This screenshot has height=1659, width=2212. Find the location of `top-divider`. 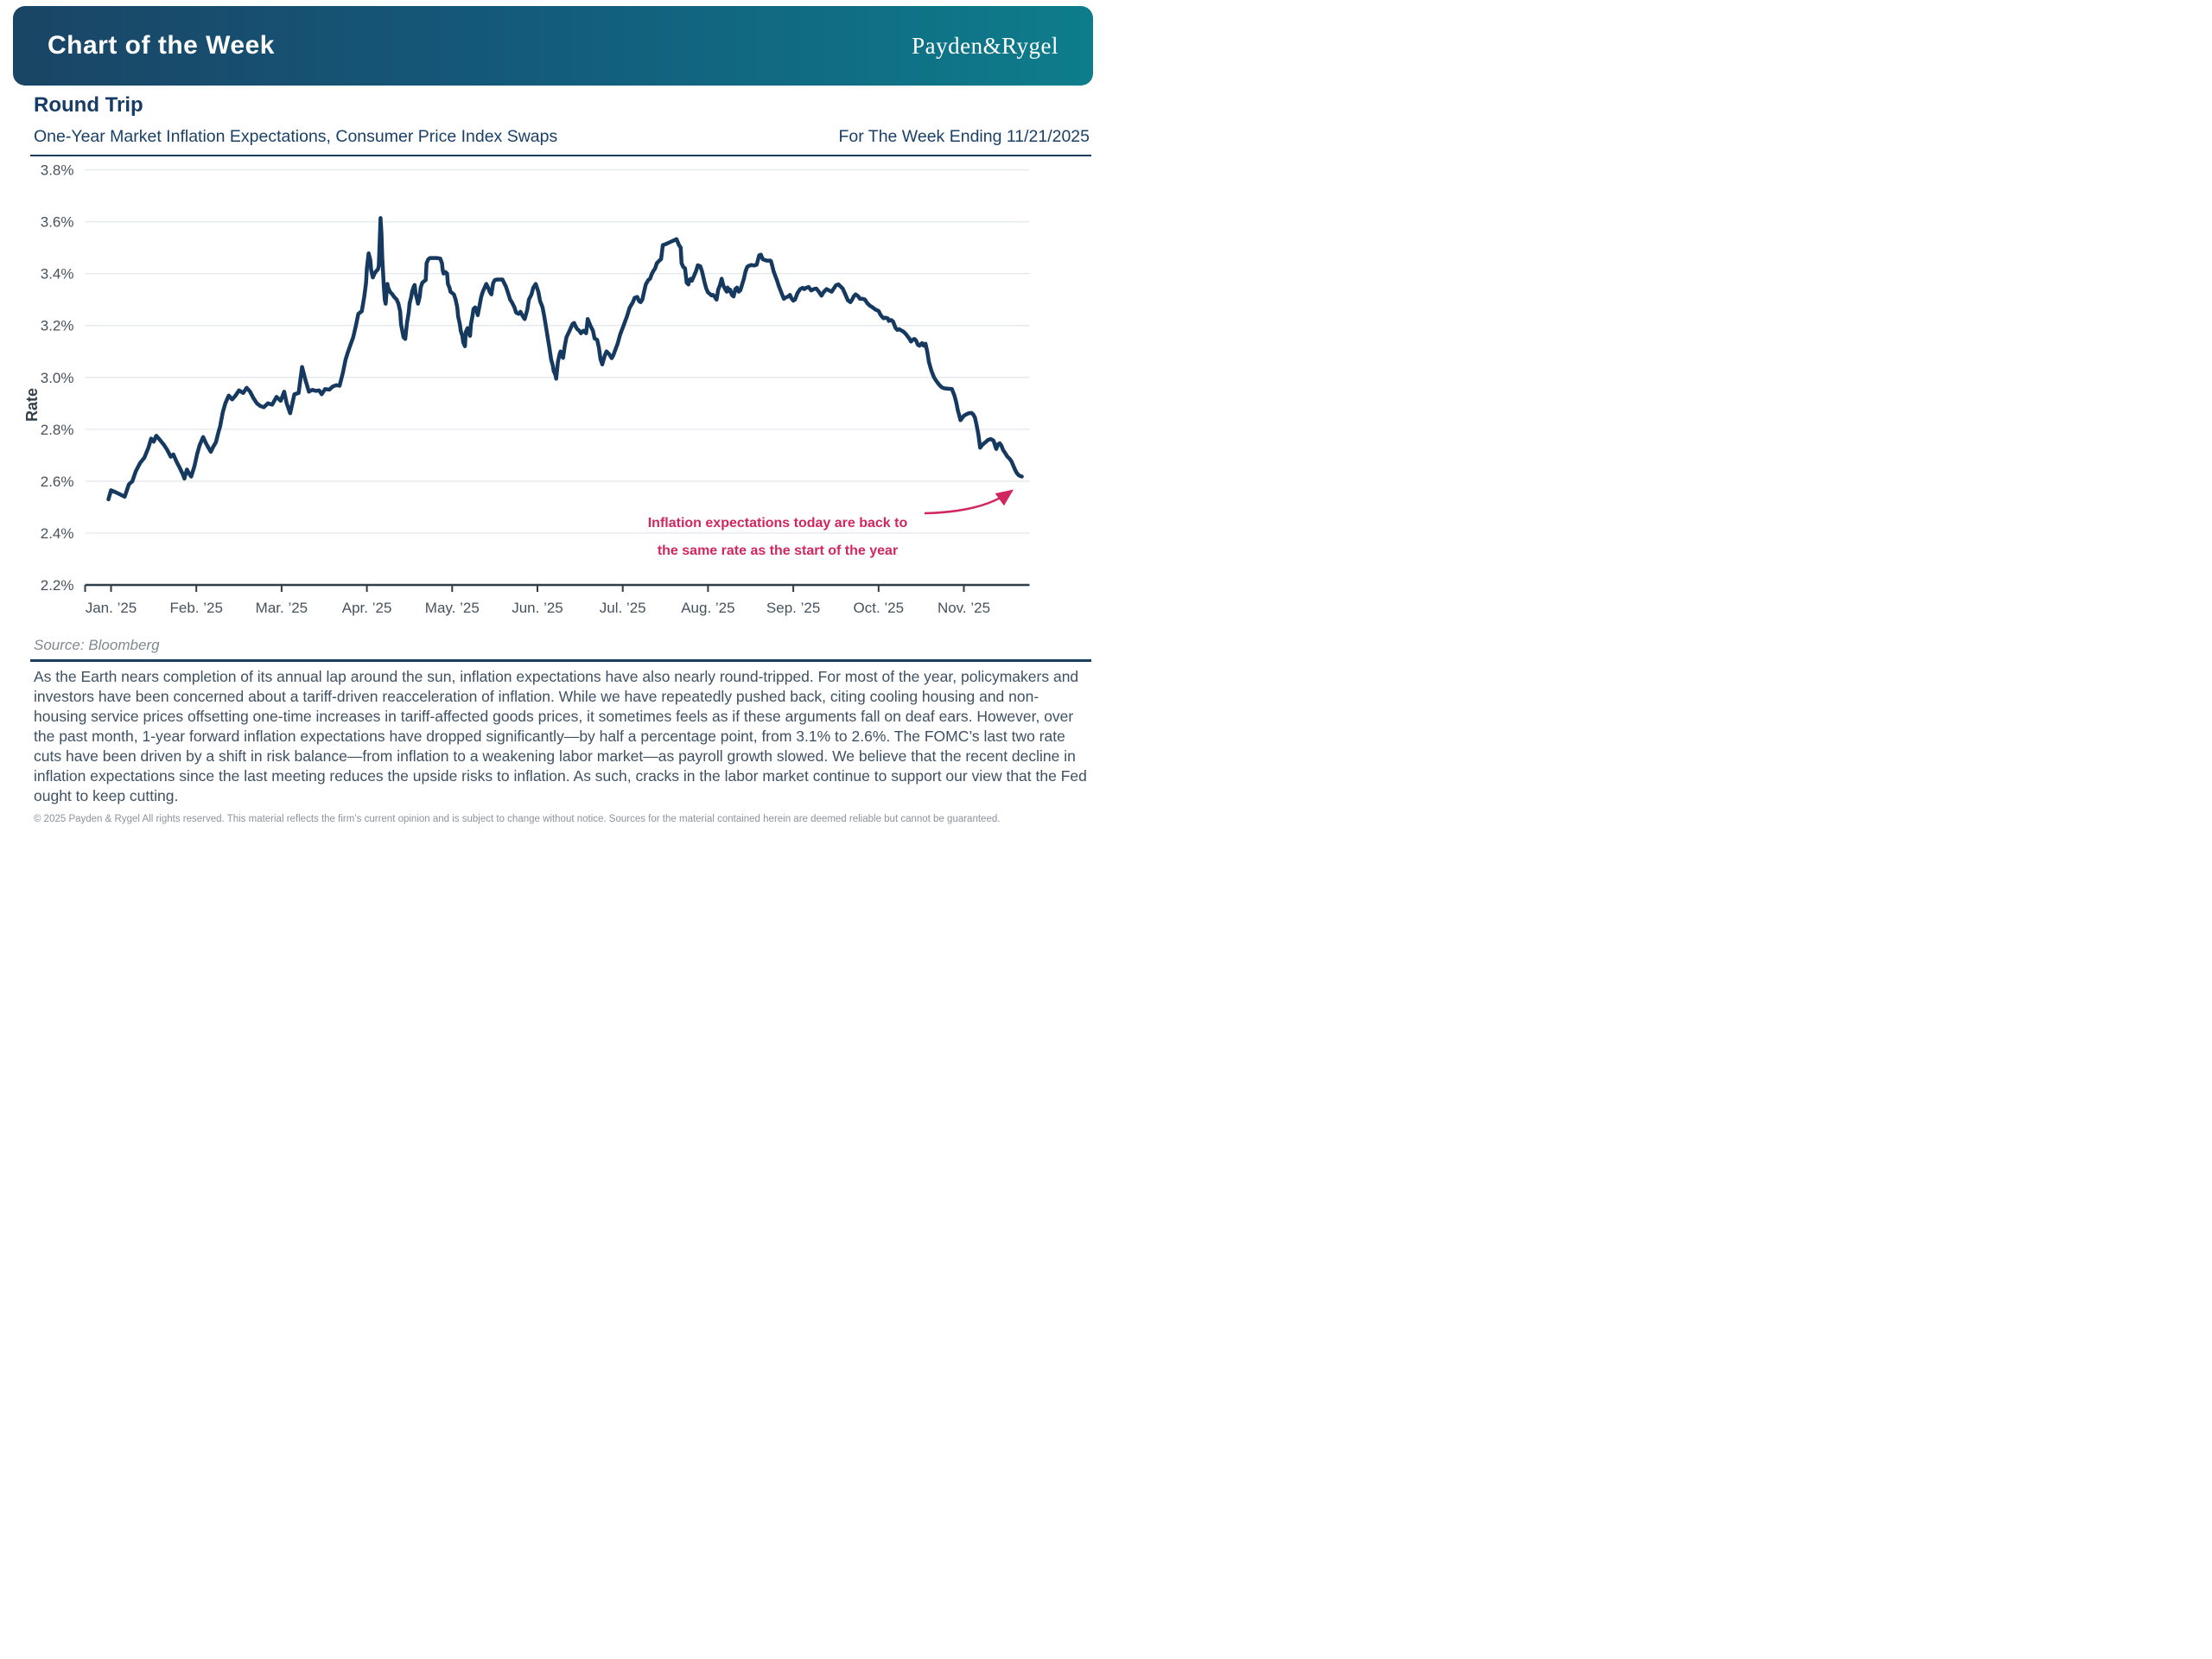

top-divider is located at coordinates (560, 155).